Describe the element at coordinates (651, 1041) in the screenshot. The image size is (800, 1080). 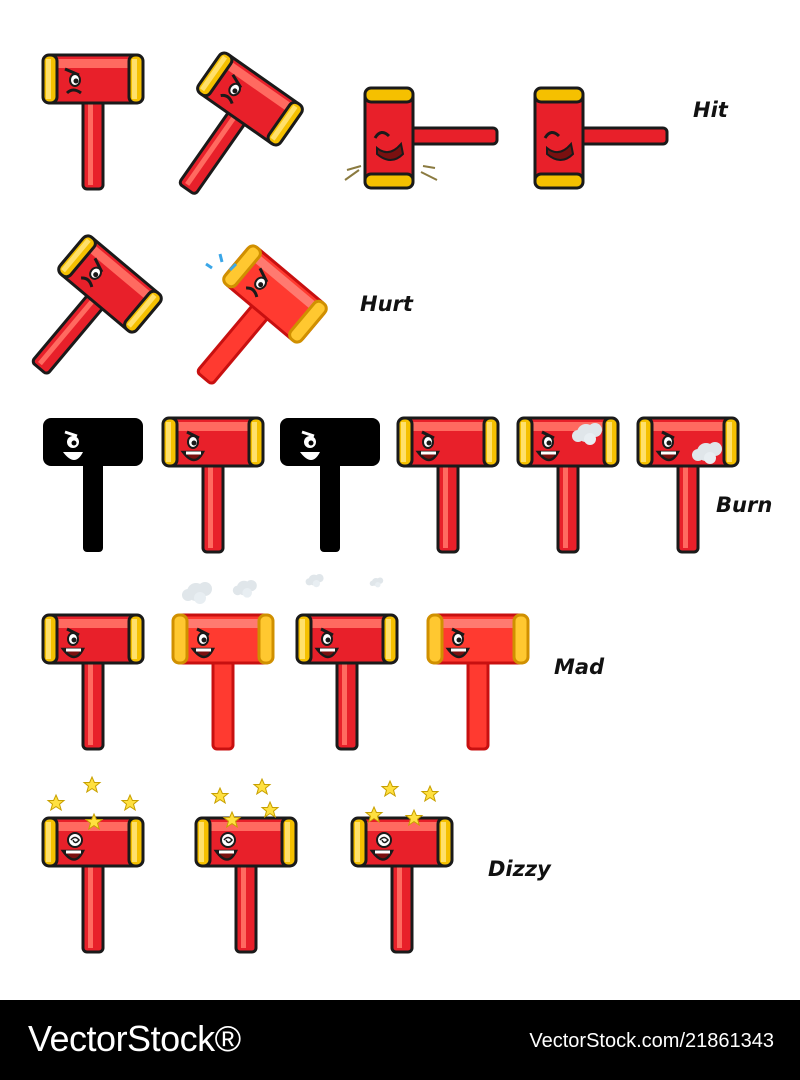
I see `image-id: VectorStock.com/21861343` at that location.